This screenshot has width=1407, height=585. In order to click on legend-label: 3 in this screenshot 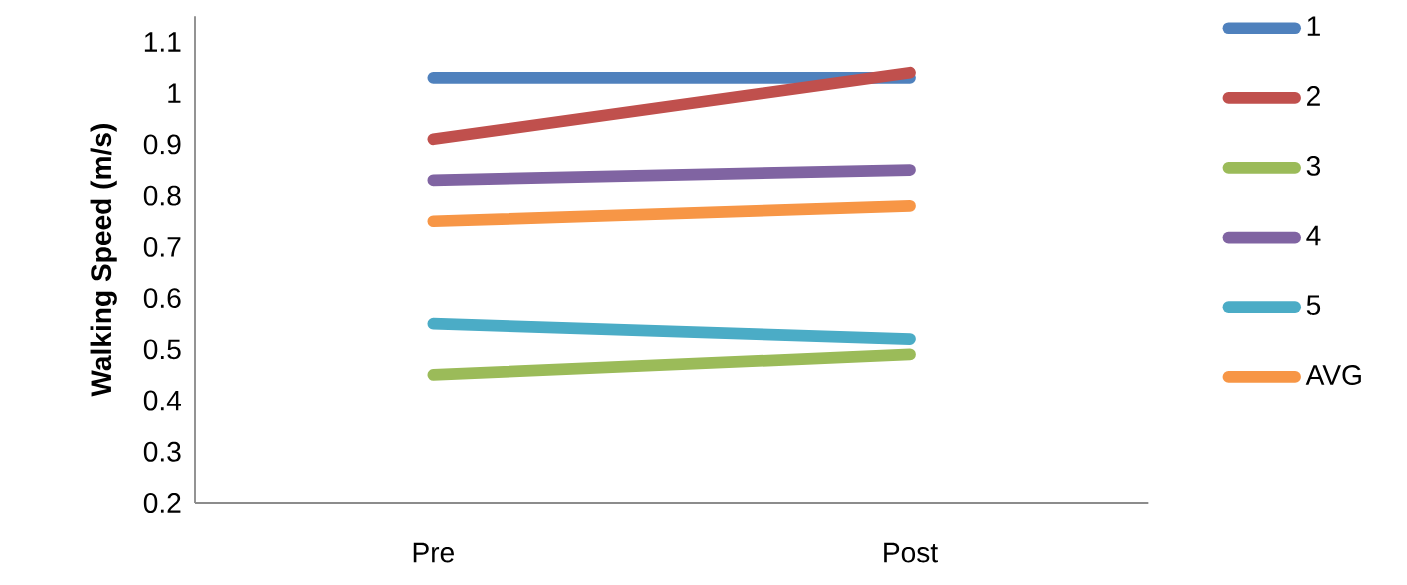, I will do `click(1313, 165)`.